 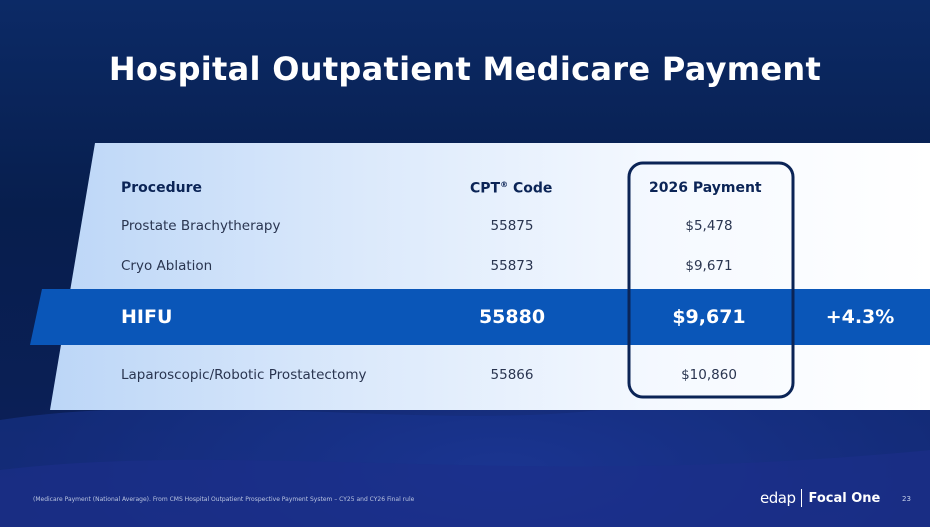 What do you see at coordinates (512, 375) in the screenshot?
I see `row-code: 55866` at bounding box center [512, 375].